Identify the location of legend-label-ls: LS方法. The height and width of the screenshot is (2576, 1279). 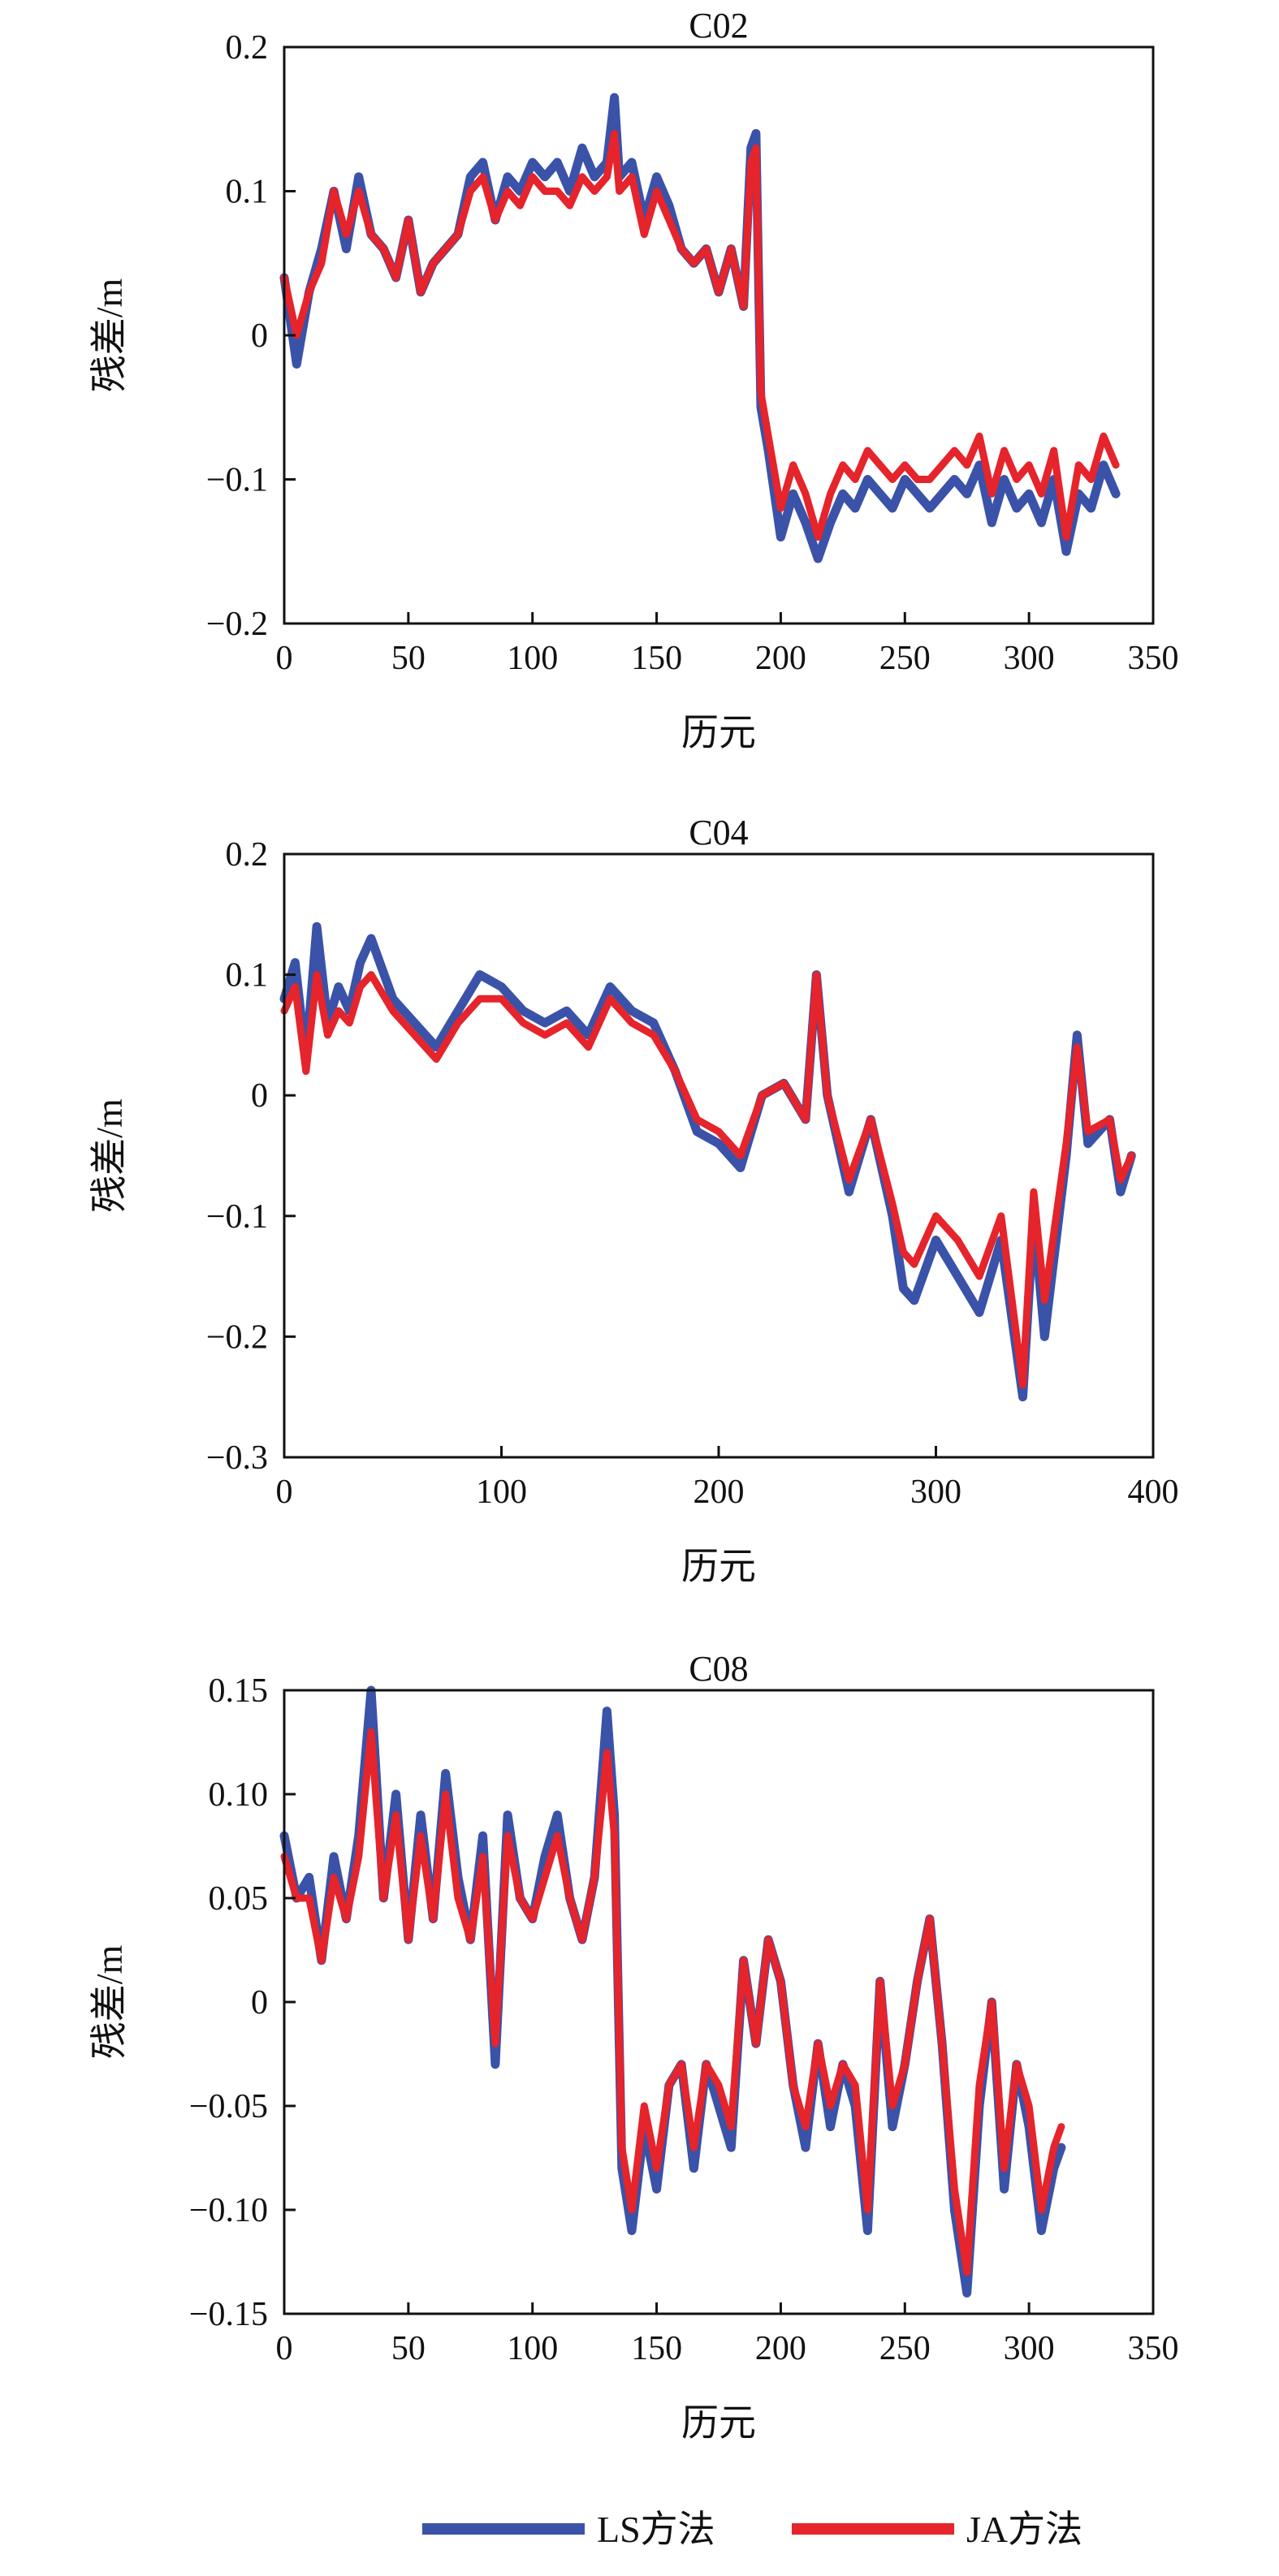
(656, 2529).